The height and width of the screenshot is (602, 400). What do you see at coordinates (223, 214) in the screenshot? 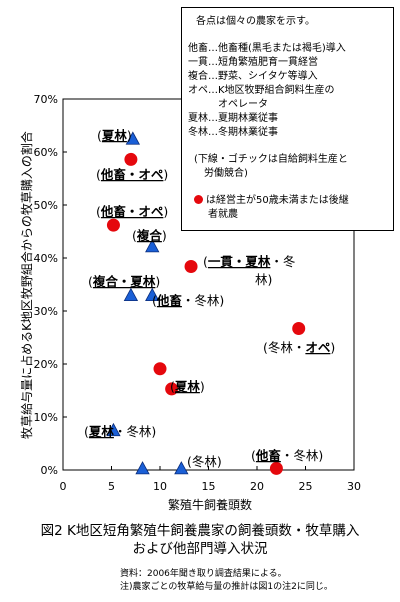
I see `legend-red-note-cont: 者就農` at bounding box center [223, 214].